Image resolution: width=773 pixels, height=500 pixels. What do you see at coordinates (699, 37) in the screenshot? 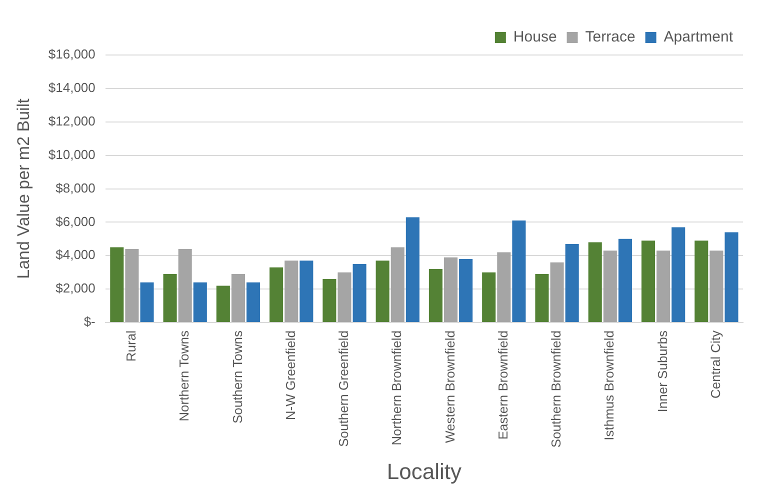
I see `legend-label: Apartment` at bounding box center [699, 37].